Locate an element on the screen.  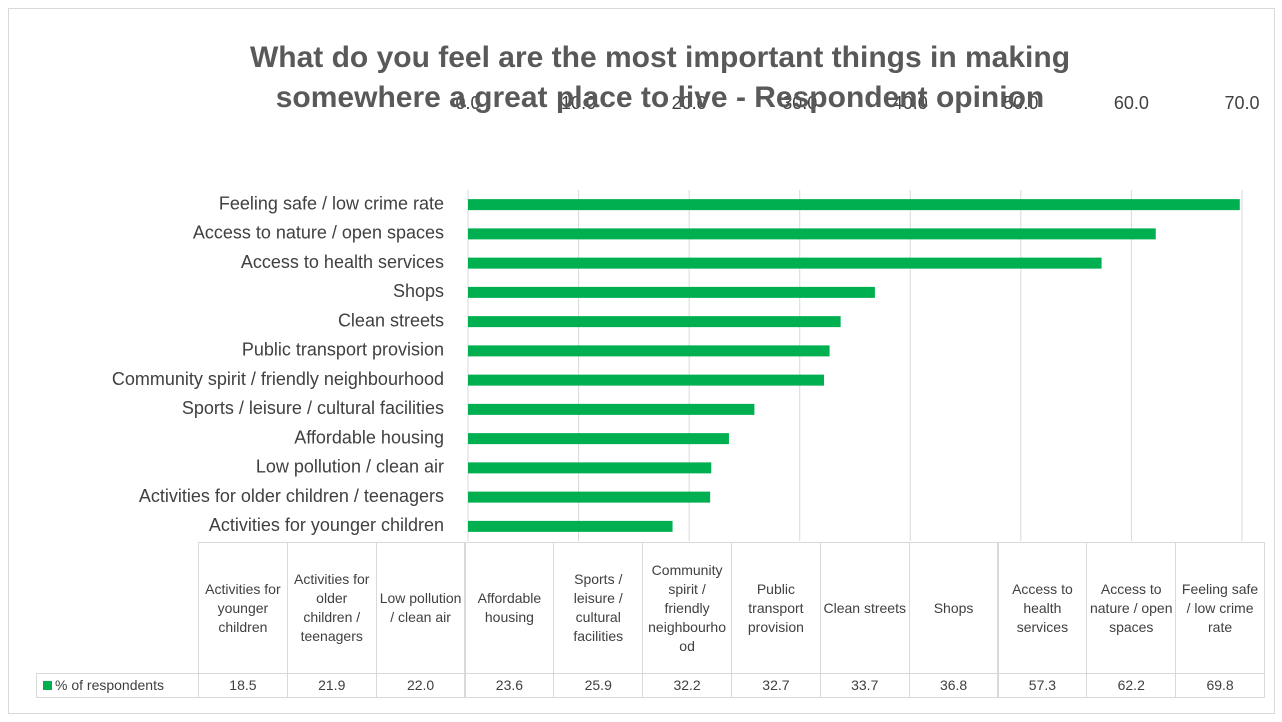
table-value-cell: 36.8 is located at coordinates (953, 685).